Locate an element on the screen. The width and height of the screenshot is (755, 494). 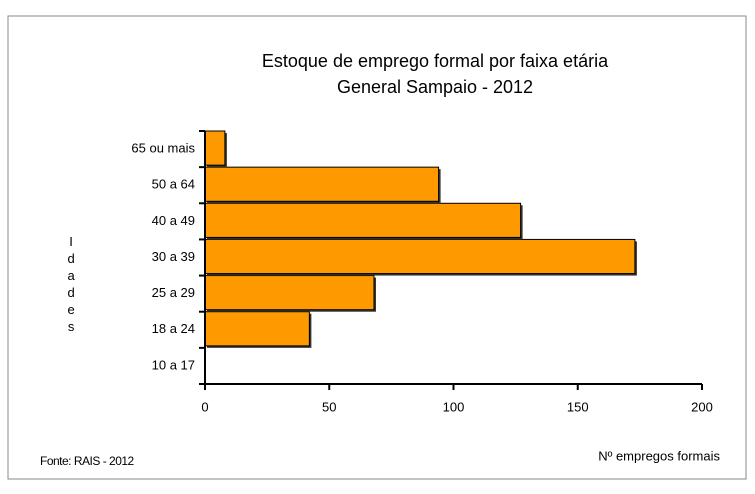
y-tick-label: 65 ou mais is located at coordinates (163, 148).